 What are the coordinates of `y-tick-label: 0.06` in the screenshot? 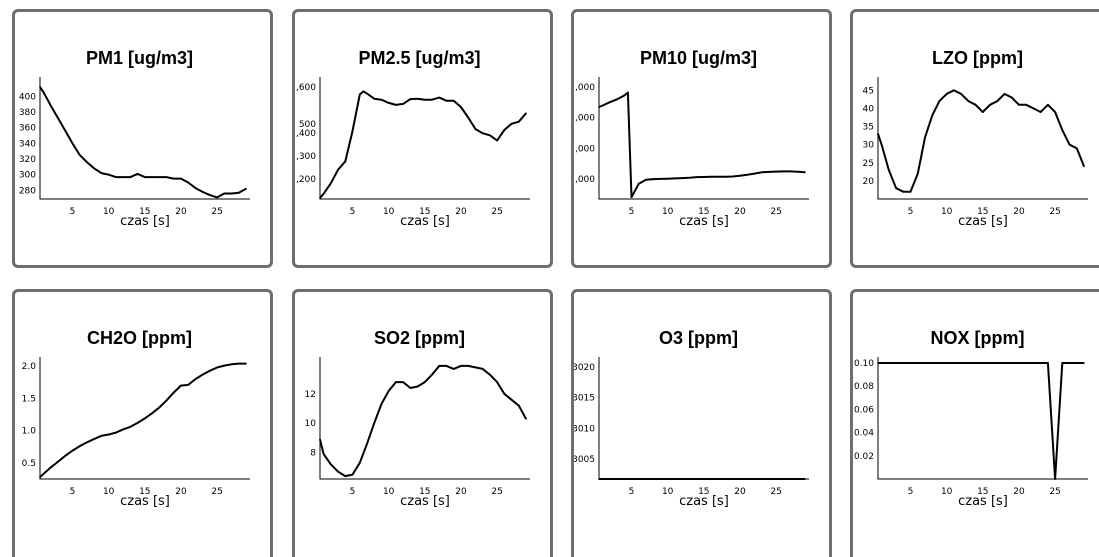 It's located at (864, 410).